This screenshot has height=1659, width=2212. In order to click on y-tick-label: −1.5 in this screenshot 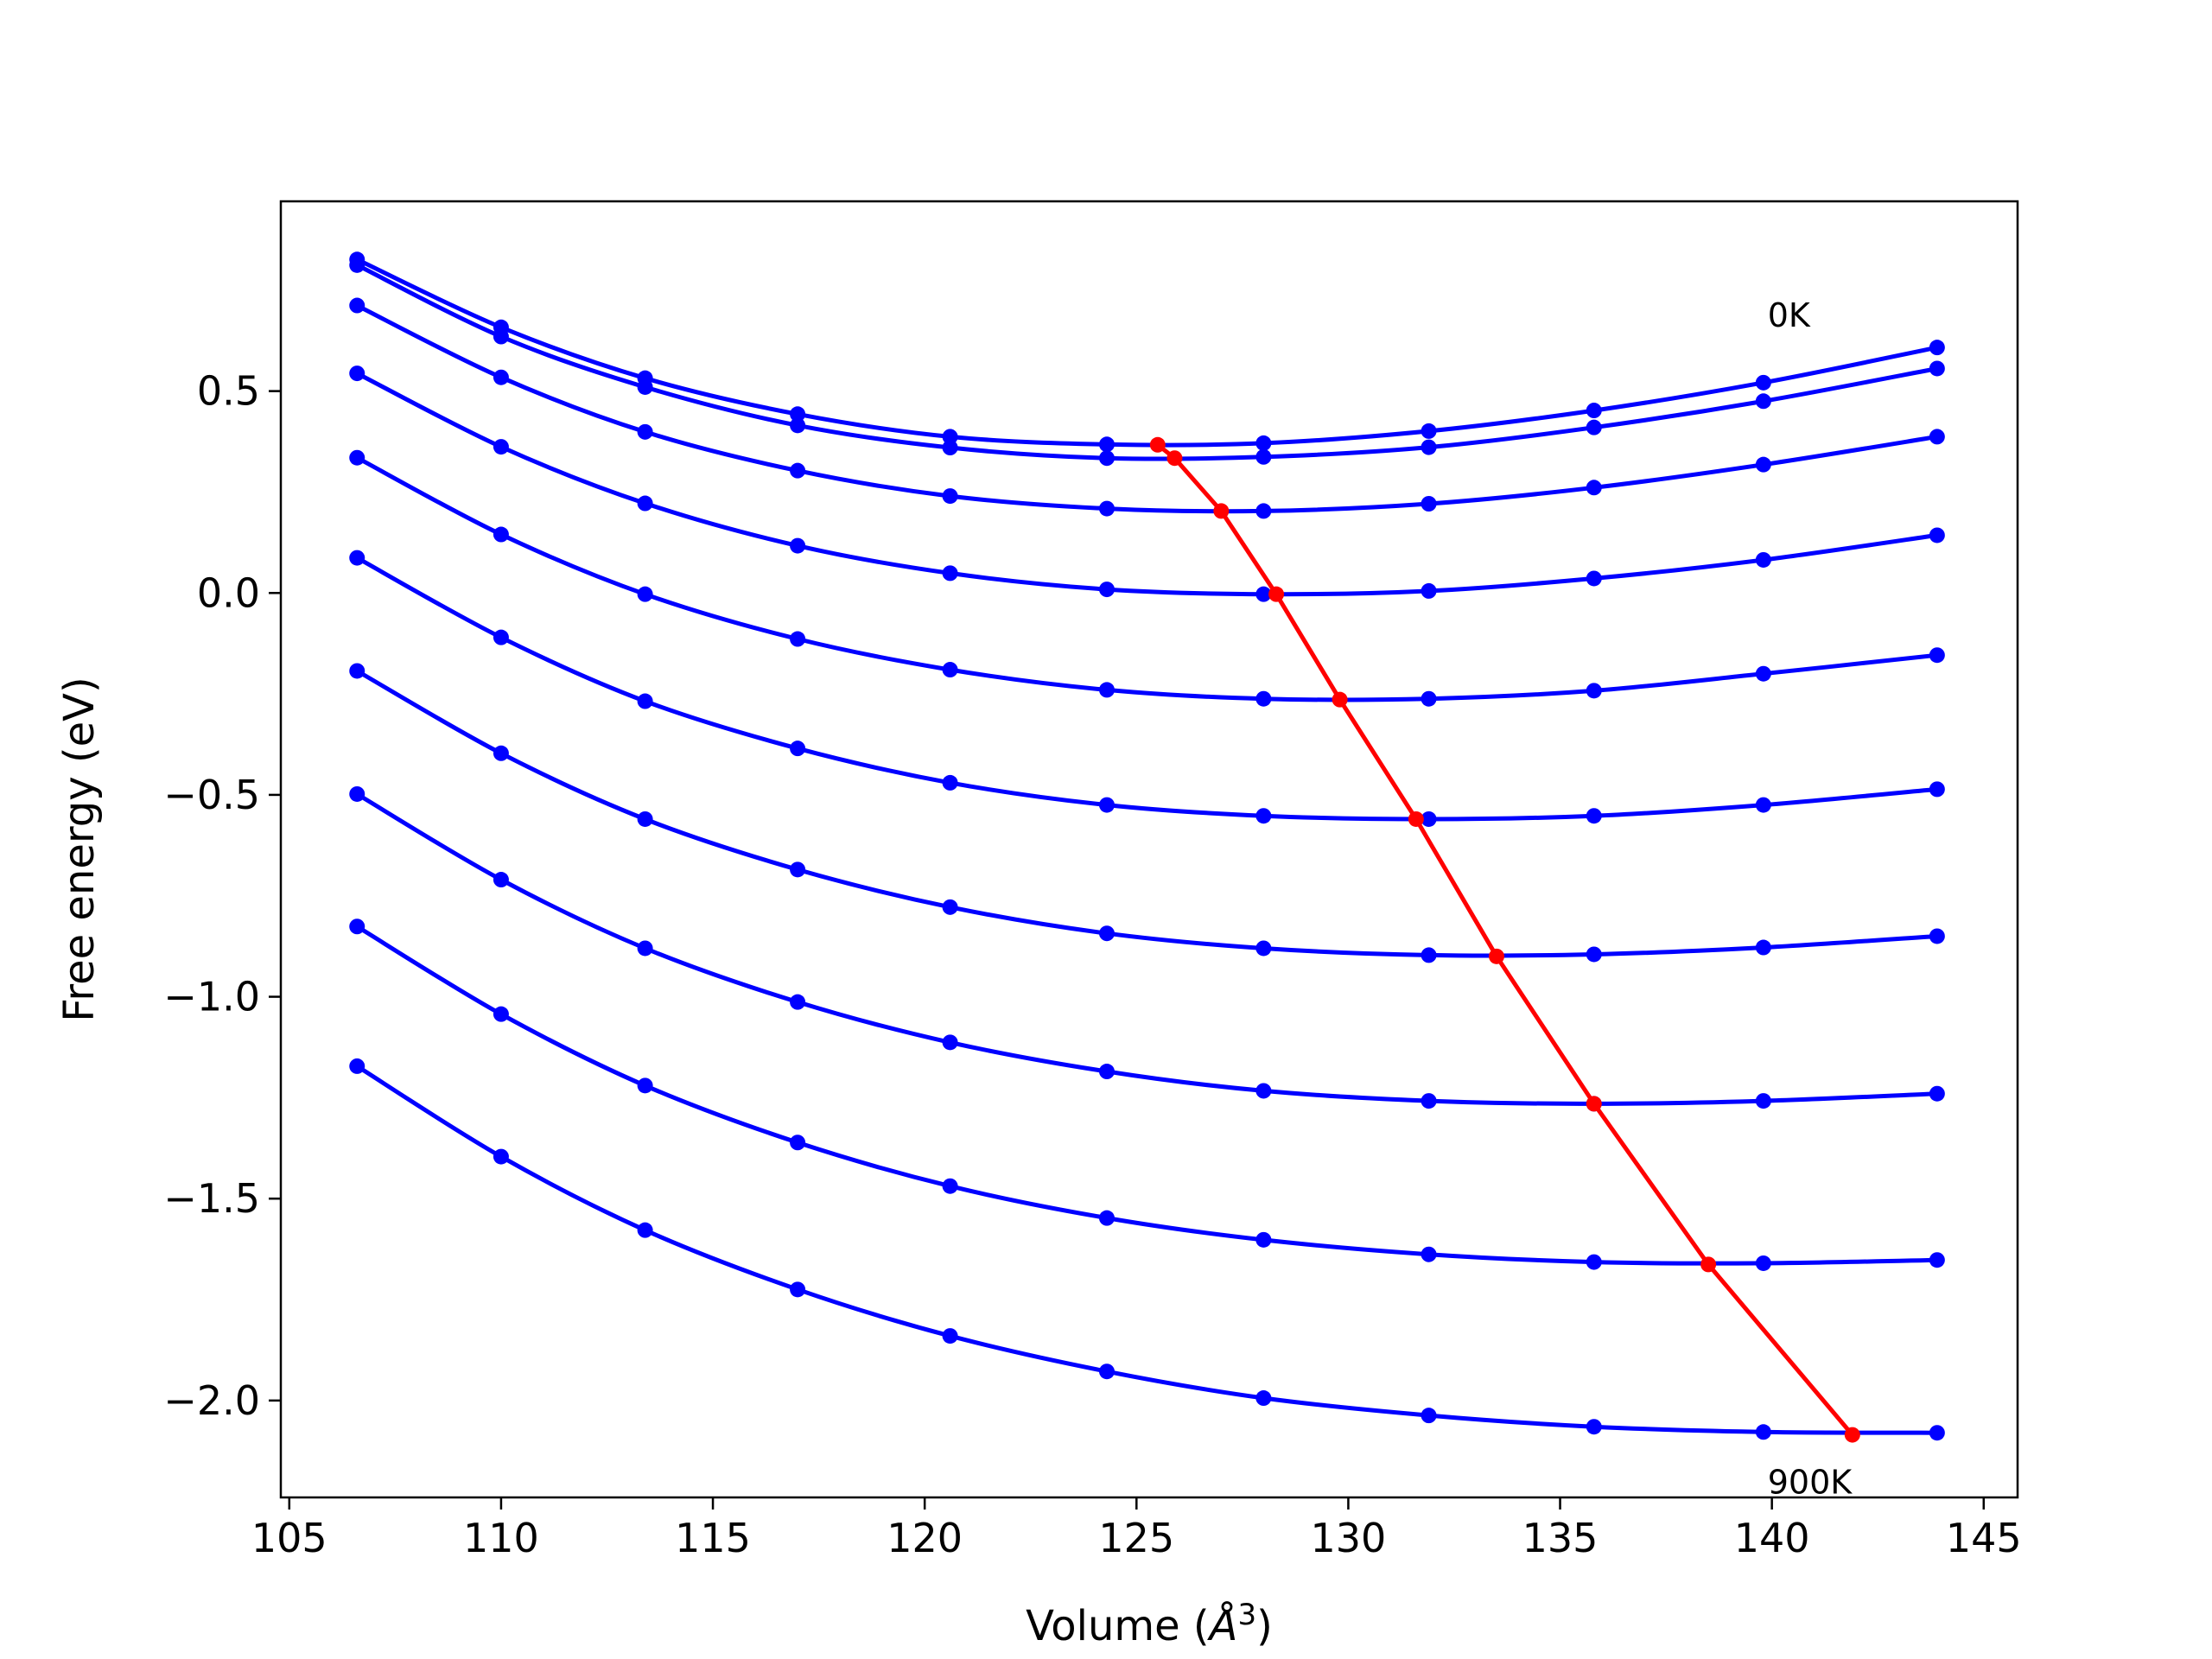, I will do `click(211, 1198)`.